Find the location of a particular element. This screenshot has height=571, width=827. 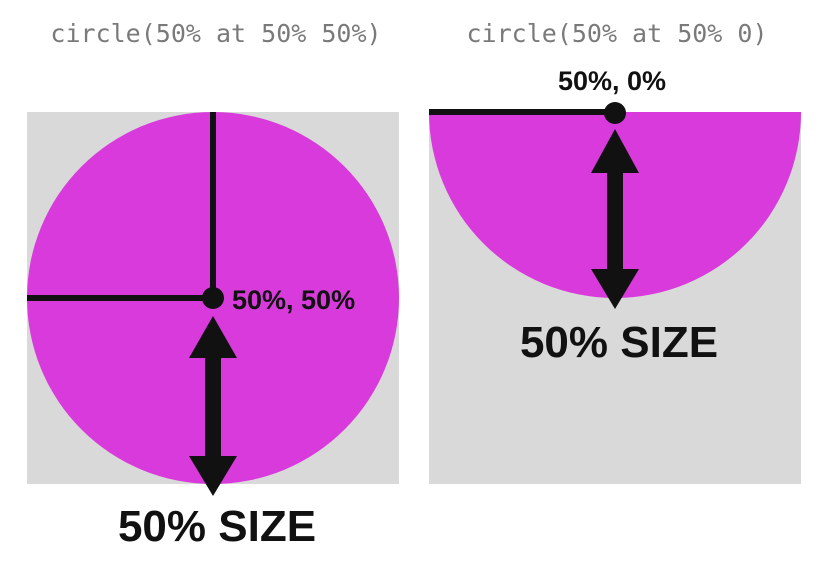

left-arrow-shaft is located at coordinates (213, 407).